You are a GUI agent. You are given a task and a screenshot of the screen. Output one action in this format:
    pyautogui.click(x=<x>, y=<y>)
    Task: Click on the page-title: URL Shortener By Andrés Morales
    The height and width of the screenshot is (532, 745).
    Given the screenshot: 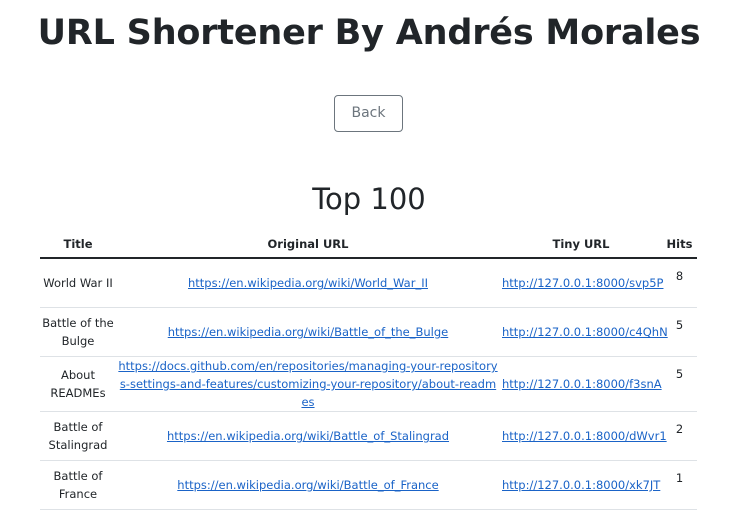 What is the action you would take?
    pyautogui.click(x=369, y=33)
    